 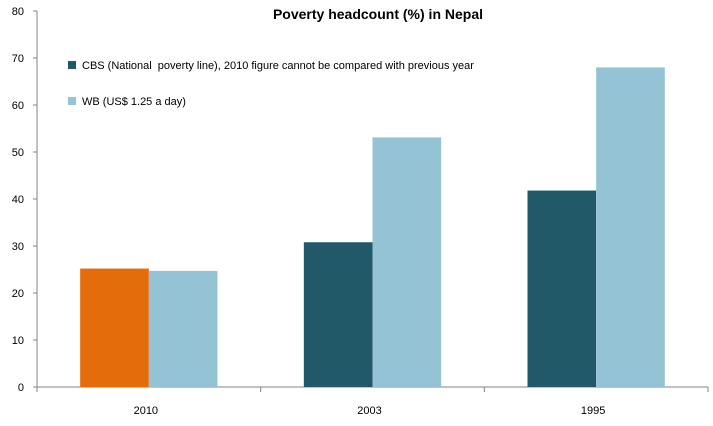 I want to click on x-axis: 2010 2003 1995, so click(x=372, y=401).